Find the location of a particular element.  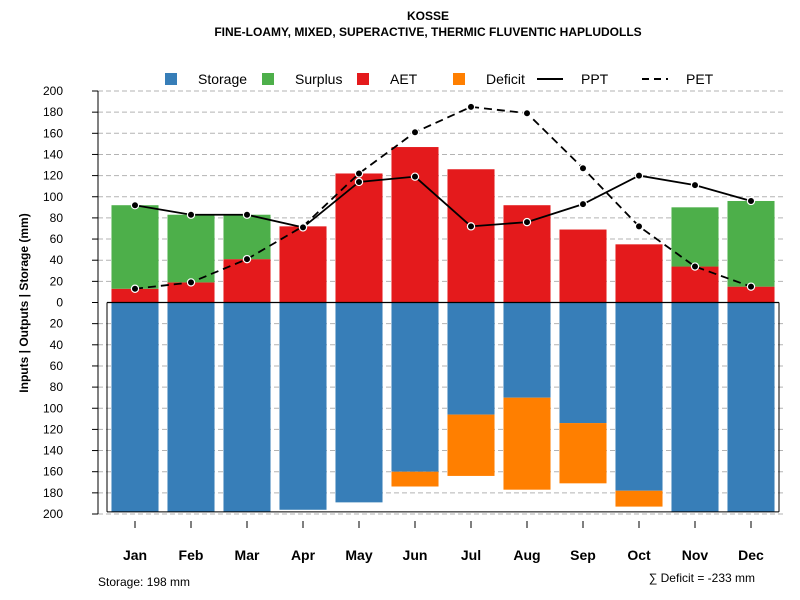

x-tick-label: Aug is located at coordinates (526, 555).